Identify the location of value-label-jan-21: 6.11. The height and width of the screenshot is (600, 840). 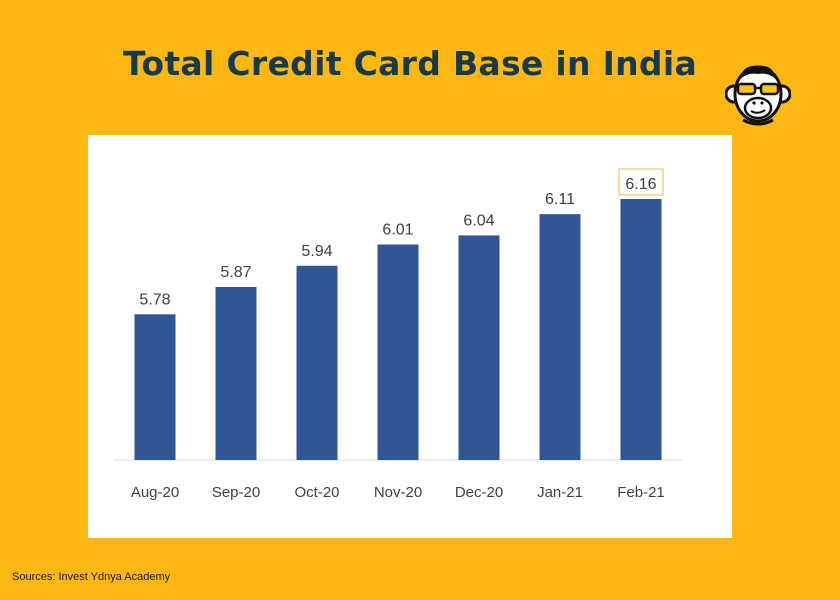
(560, 199).